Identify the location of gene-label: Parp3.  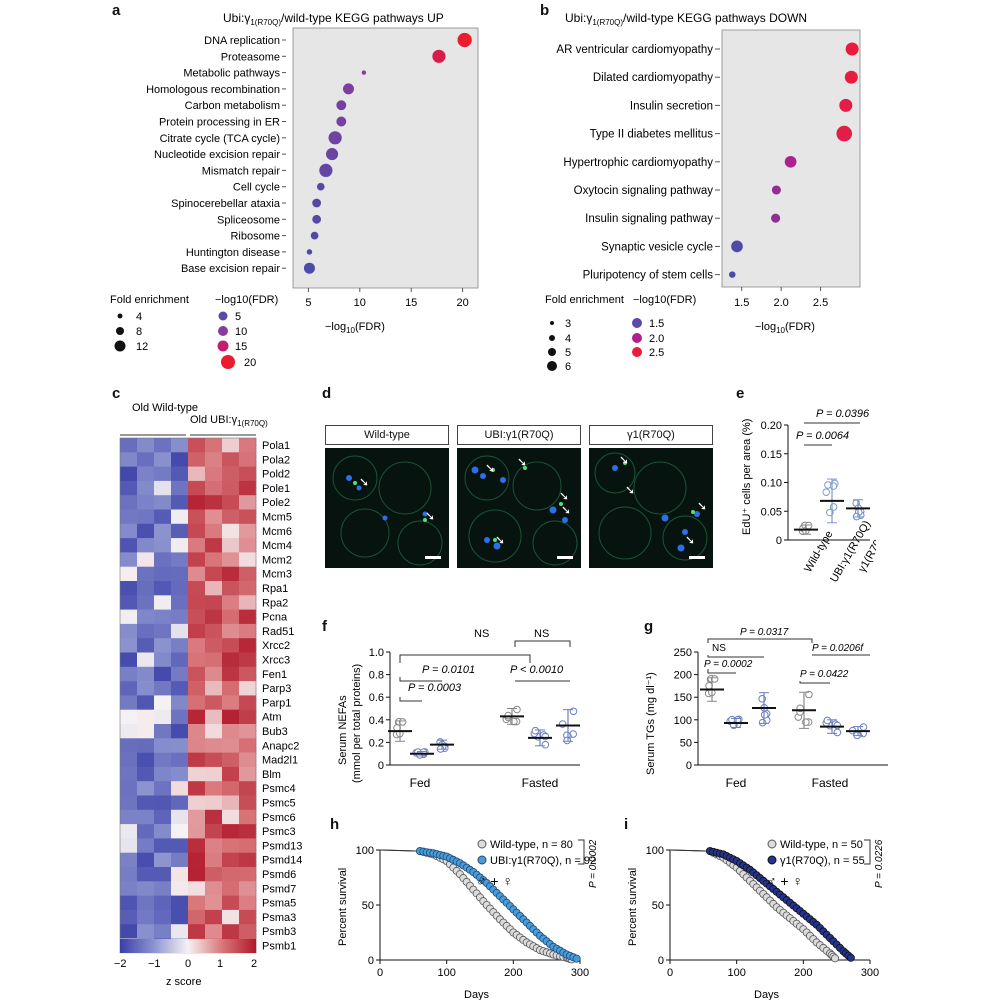
(276, 689).